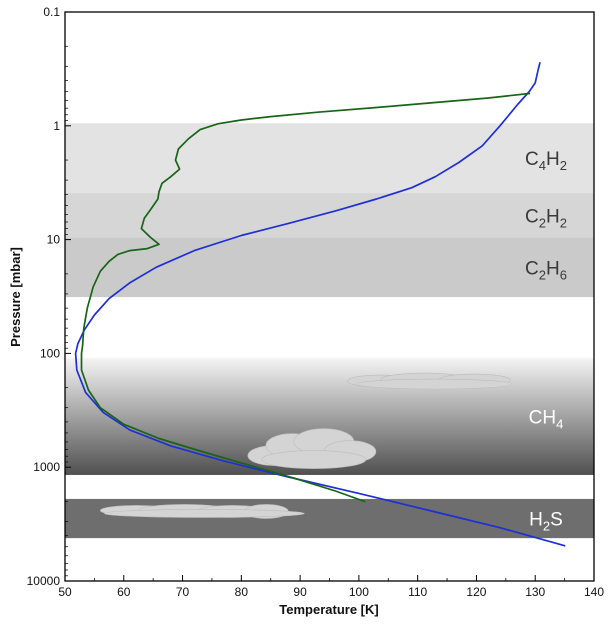 This screenshot has height=627, width=608. What do you see at coordinates (331, 587) in the screenshot?
I see `x-axis: 50 60 70 80 90 100 110 120 130 140` at bounding box center [331, 587].